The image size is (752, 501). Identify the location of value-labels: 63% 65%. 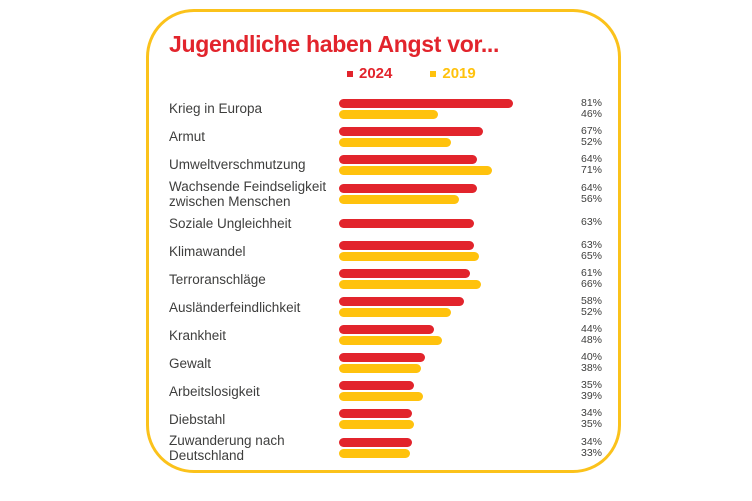
(586, 250).